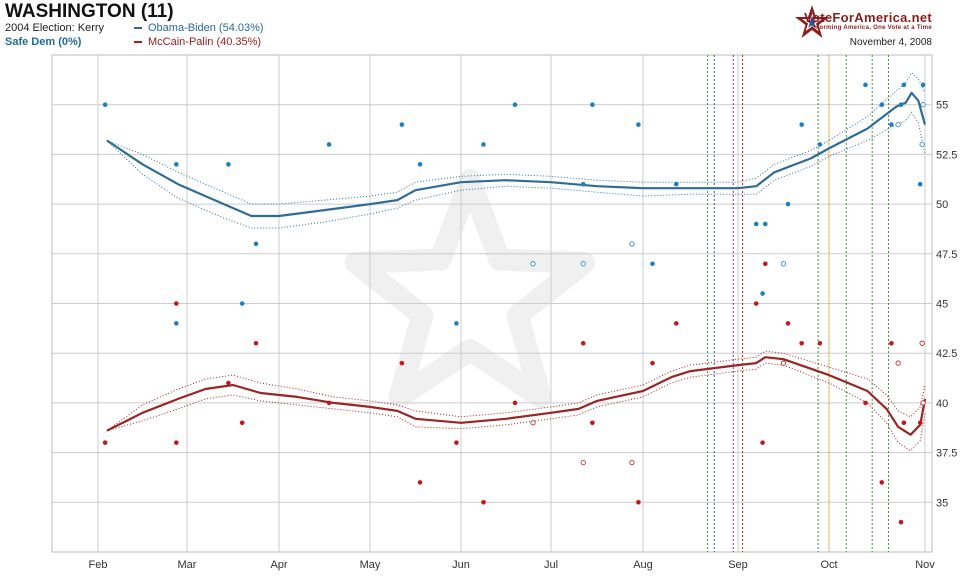 This screenshot has height=580, width=980. Describe the element at coordinates (828, 565) in the screenshot. I see `x-tick-label: Oct` at that location.